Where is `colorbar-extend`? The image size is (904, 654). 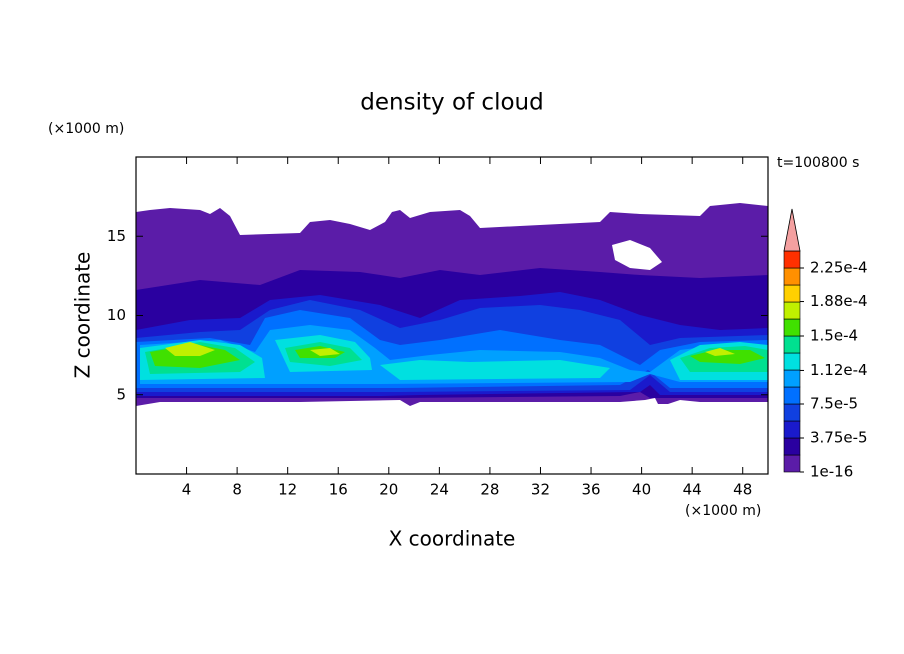 colorbar-extend is located at coordinates (792, 230).